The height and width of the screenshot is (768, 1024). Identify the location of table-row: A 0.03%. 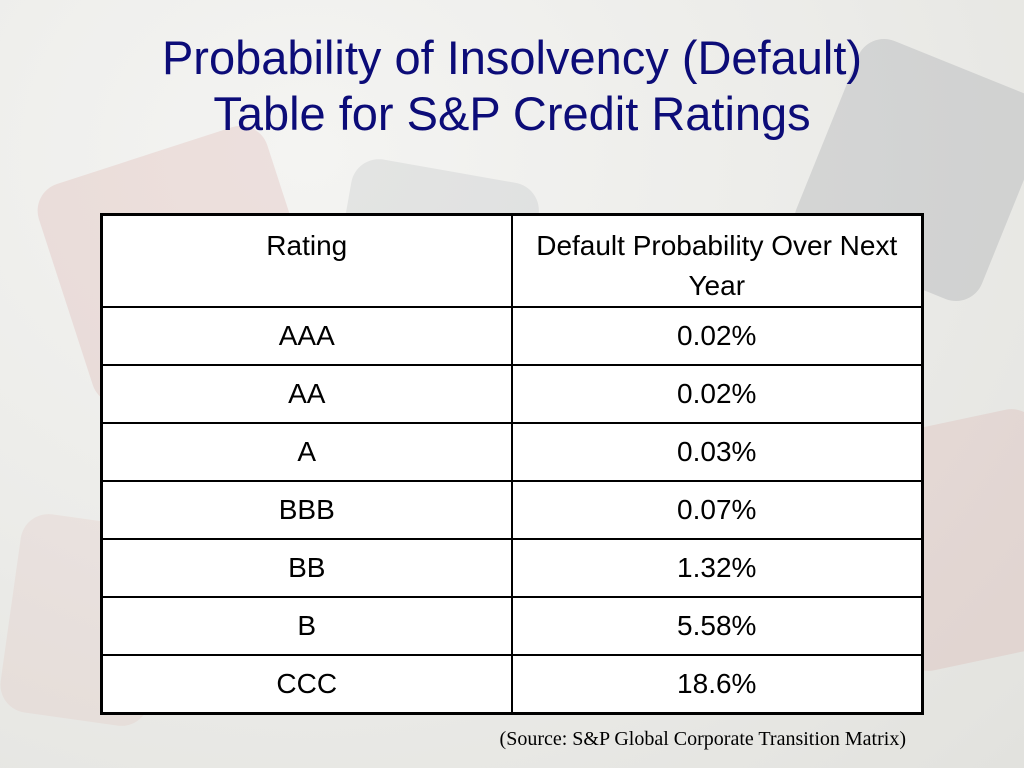
(512, 452).